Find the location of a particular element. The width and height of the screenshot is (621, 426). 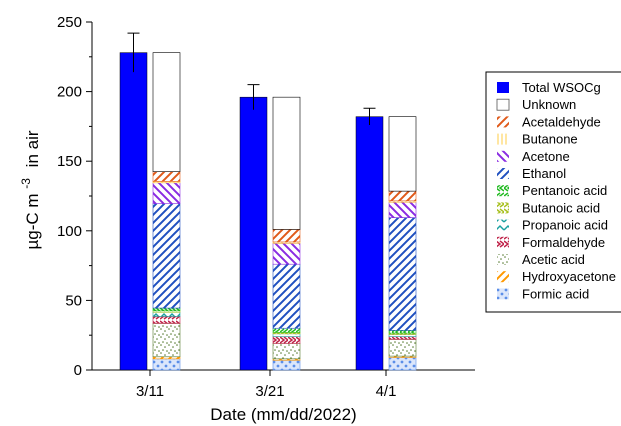

legend-swatch-total-wsocg is located at coordinates (503, 87).